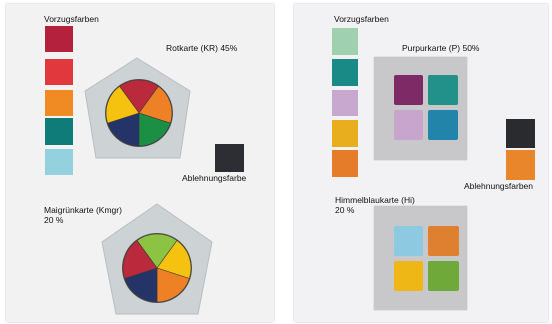  I want to click on maigreen-card-label: Maigrünkarte (Kmgr), so click(83, 210).